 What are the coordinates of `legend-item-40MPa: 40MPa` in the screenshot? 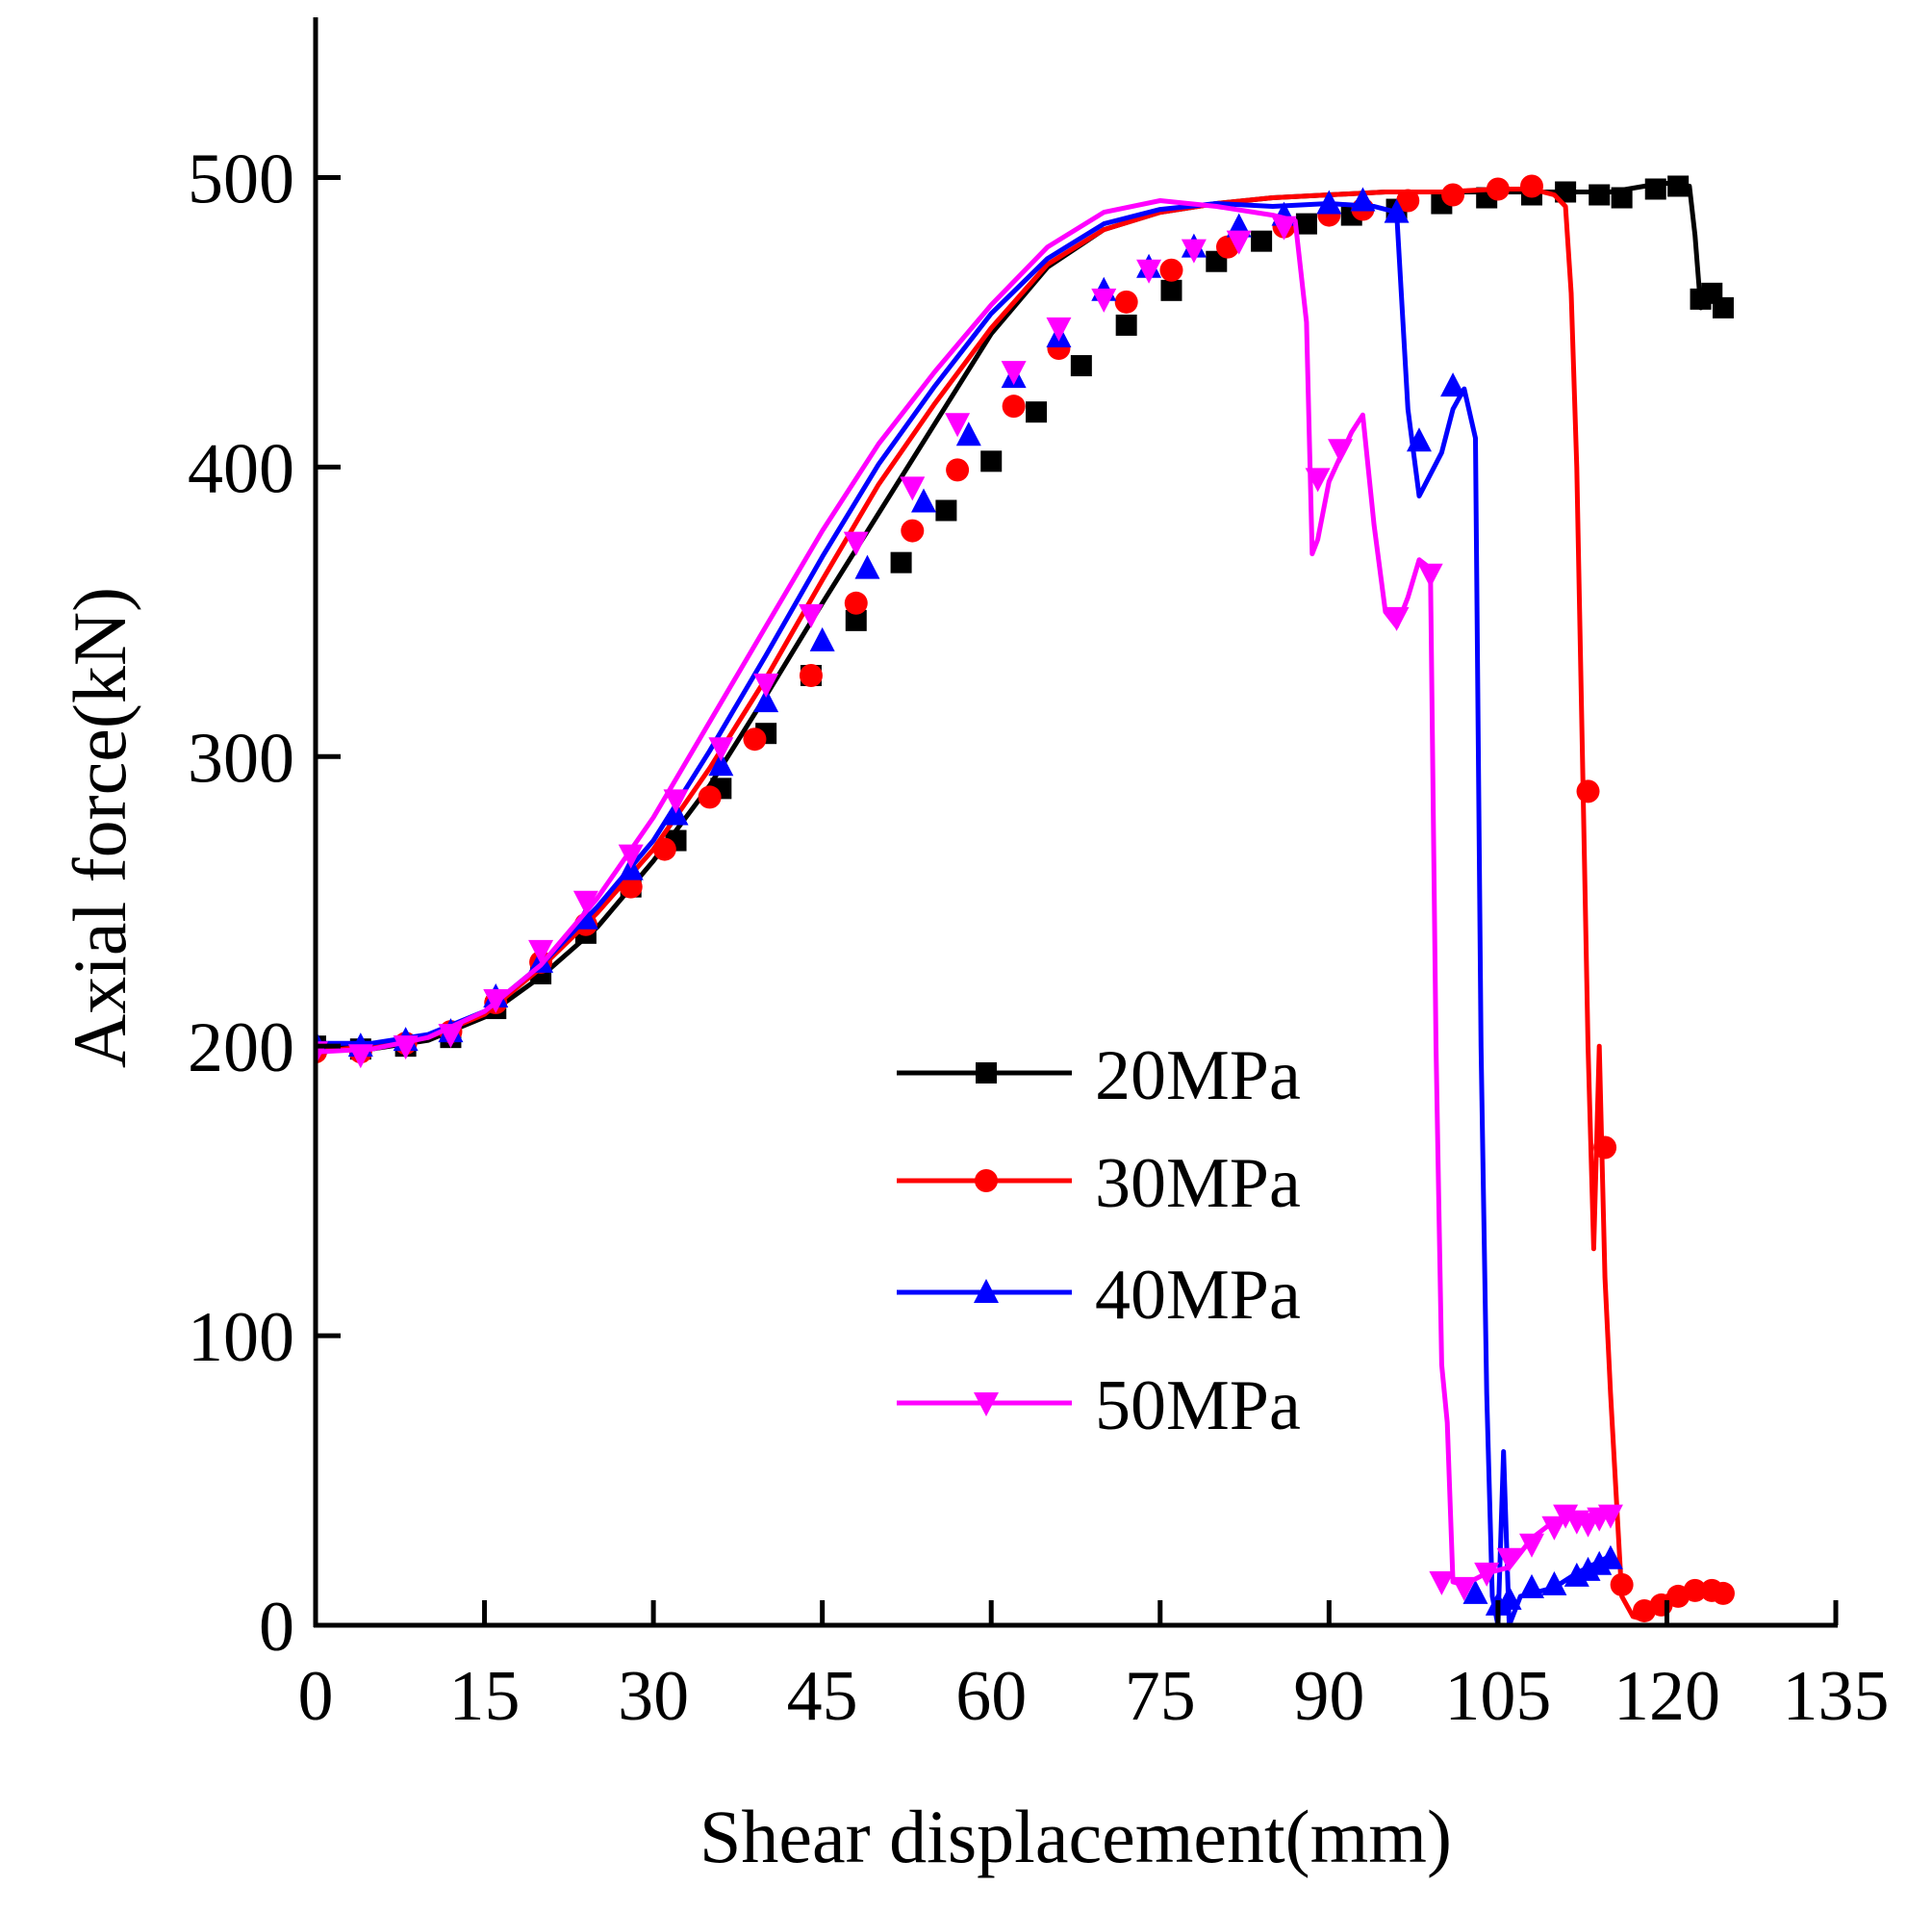 It's located at (1099, 1295).